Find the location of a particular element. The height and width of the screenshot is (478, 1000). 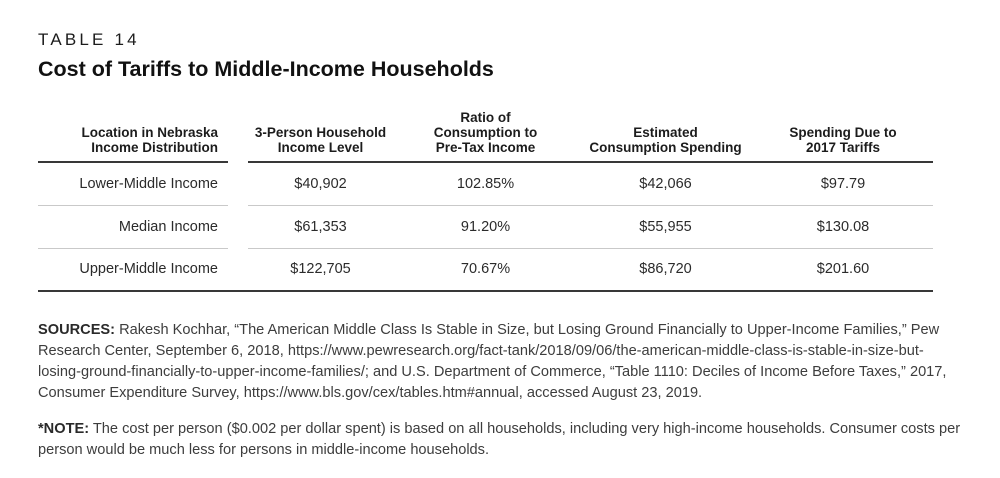

col-header-location: Location in Nebraska Income Distribution is located at coordinates (133, 131).